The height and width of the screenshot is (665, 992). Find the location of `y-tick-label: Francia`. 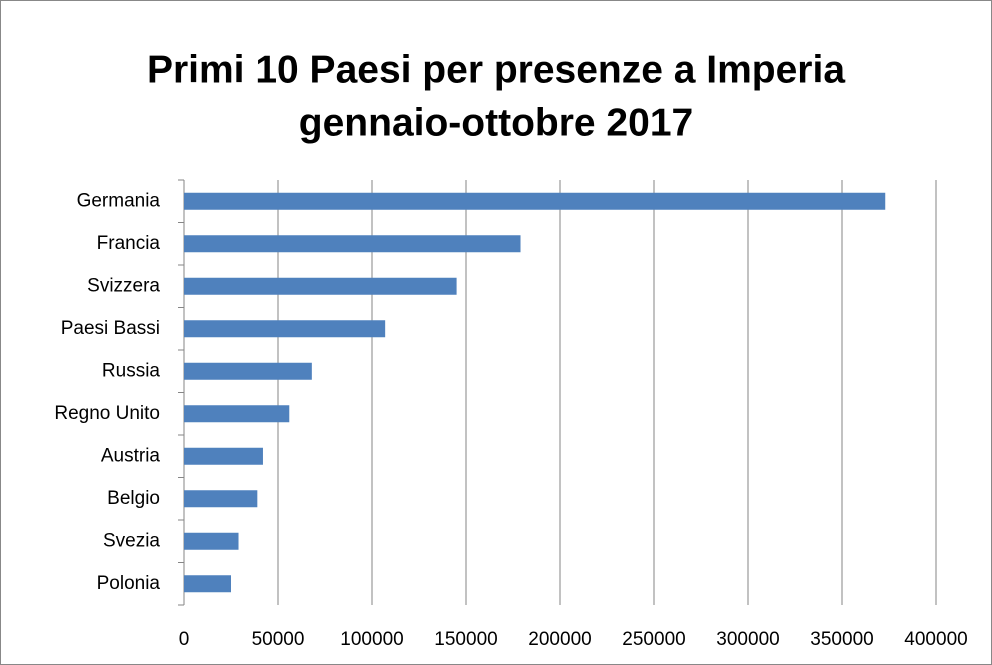

y-tick-label: Francia is located at coordinates (129, 243).